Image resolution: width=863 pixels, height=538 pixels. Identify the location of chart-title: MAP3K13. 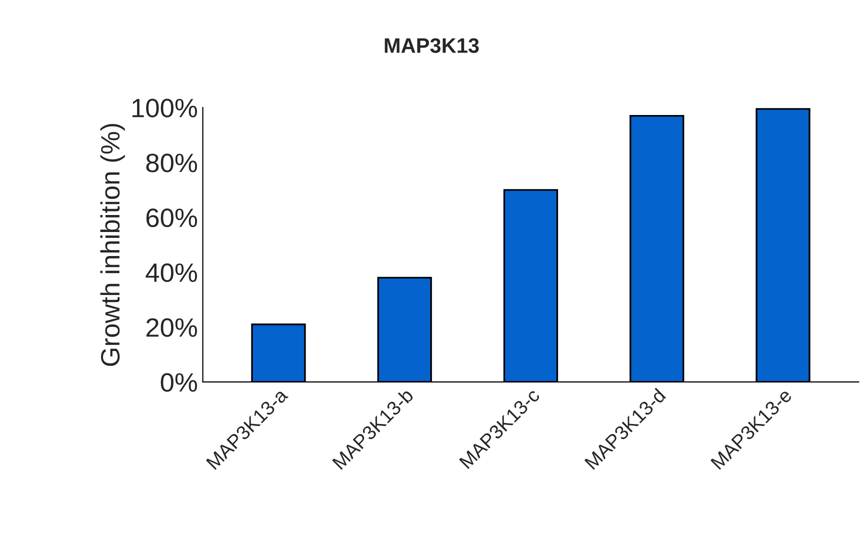
(431, 45).